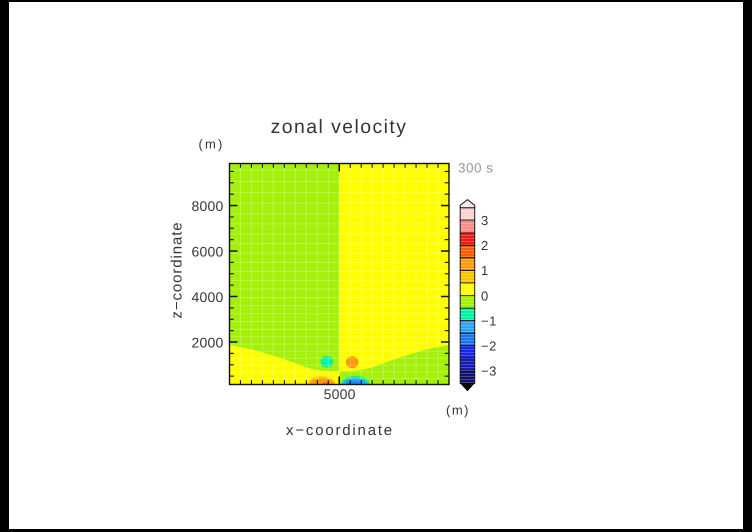  Describe the element at coordinates (485, 270) in the screenshot. I see `svg-text: 1` at that location.